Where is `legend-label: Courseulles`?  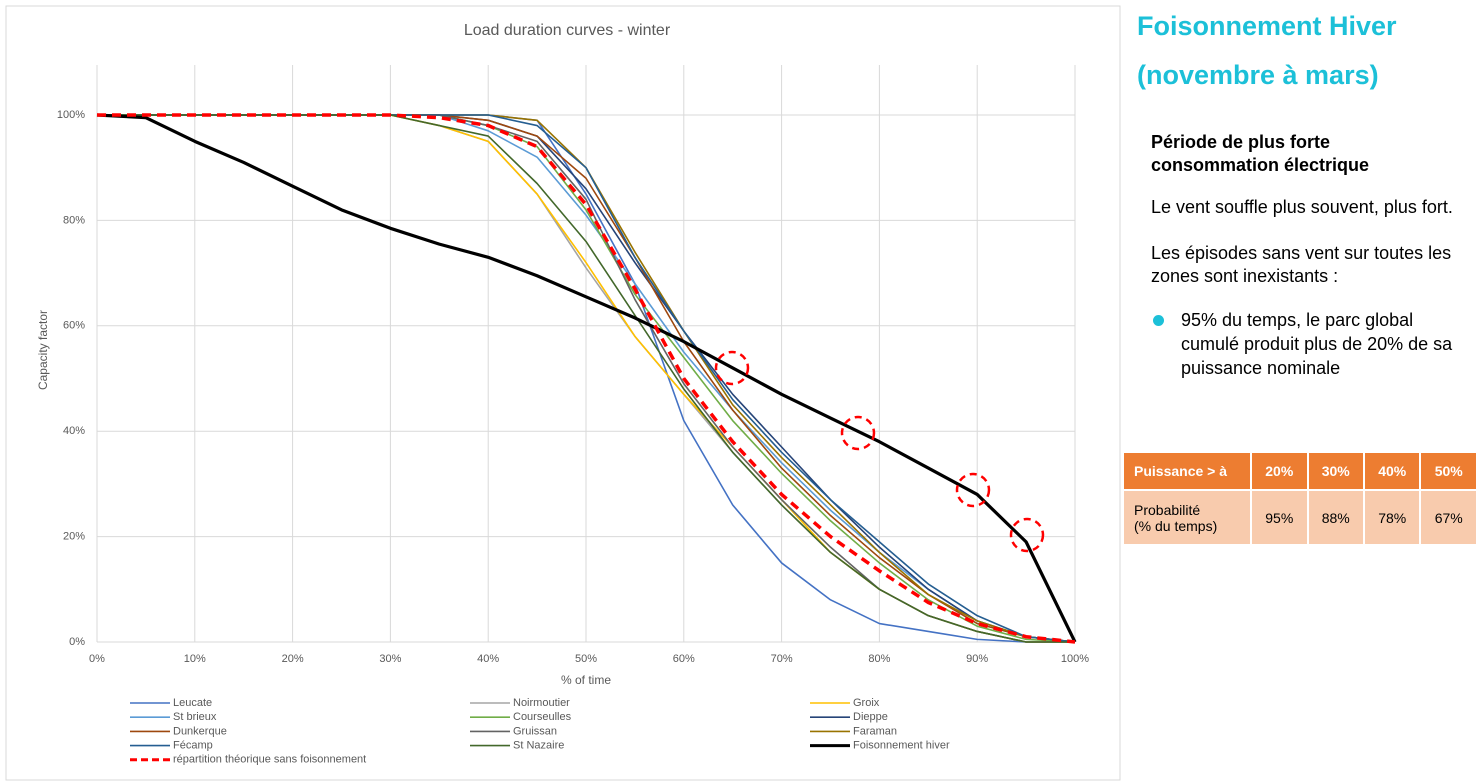
legend-label: Courseulles is located at coordinates (542, 717).